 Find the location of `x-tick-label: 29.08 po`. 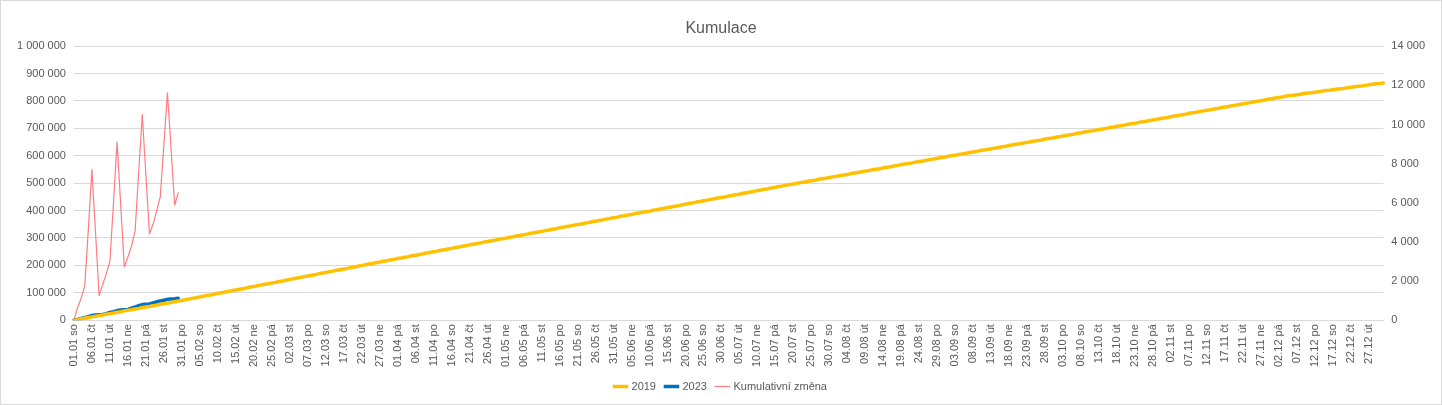

x-tick-label: 29.08 po is located at coordinates (936, 346).